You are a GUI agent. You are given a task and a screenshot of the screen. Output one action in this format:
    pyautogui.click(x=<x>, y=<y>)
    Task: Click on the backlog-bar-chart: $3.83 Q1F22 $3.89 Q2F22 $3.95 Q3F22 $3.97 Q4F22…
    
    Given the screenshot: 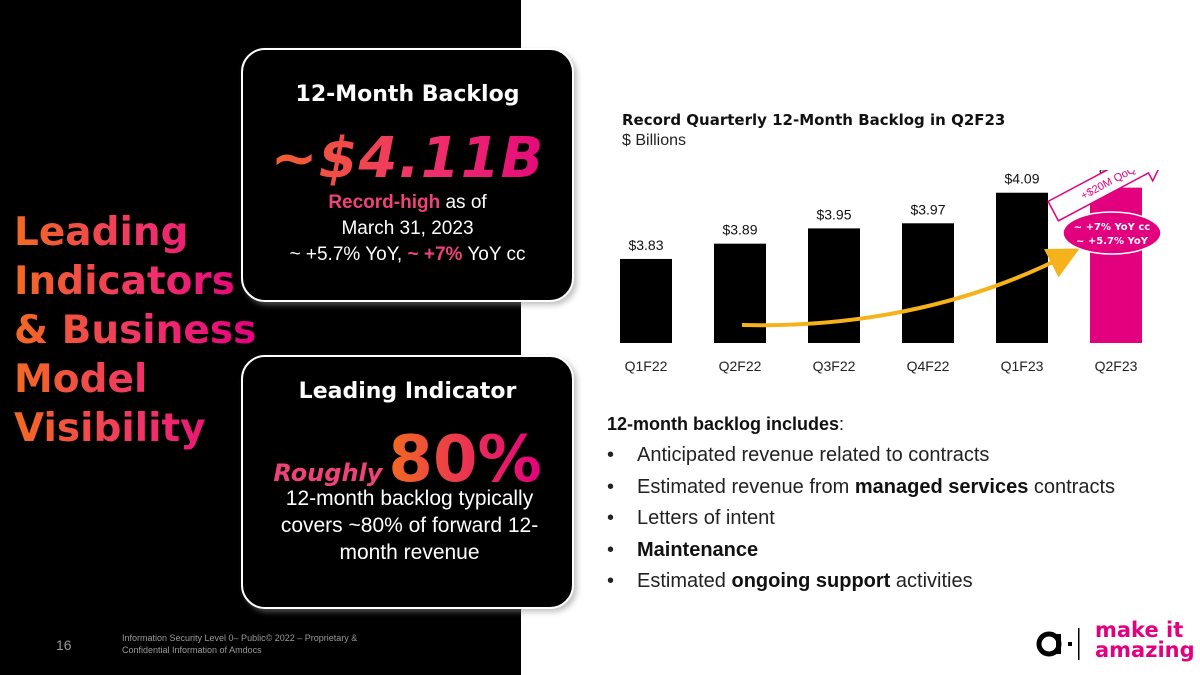 What is the action you would take?
    pyautogui.click(x=895, y=272)
    